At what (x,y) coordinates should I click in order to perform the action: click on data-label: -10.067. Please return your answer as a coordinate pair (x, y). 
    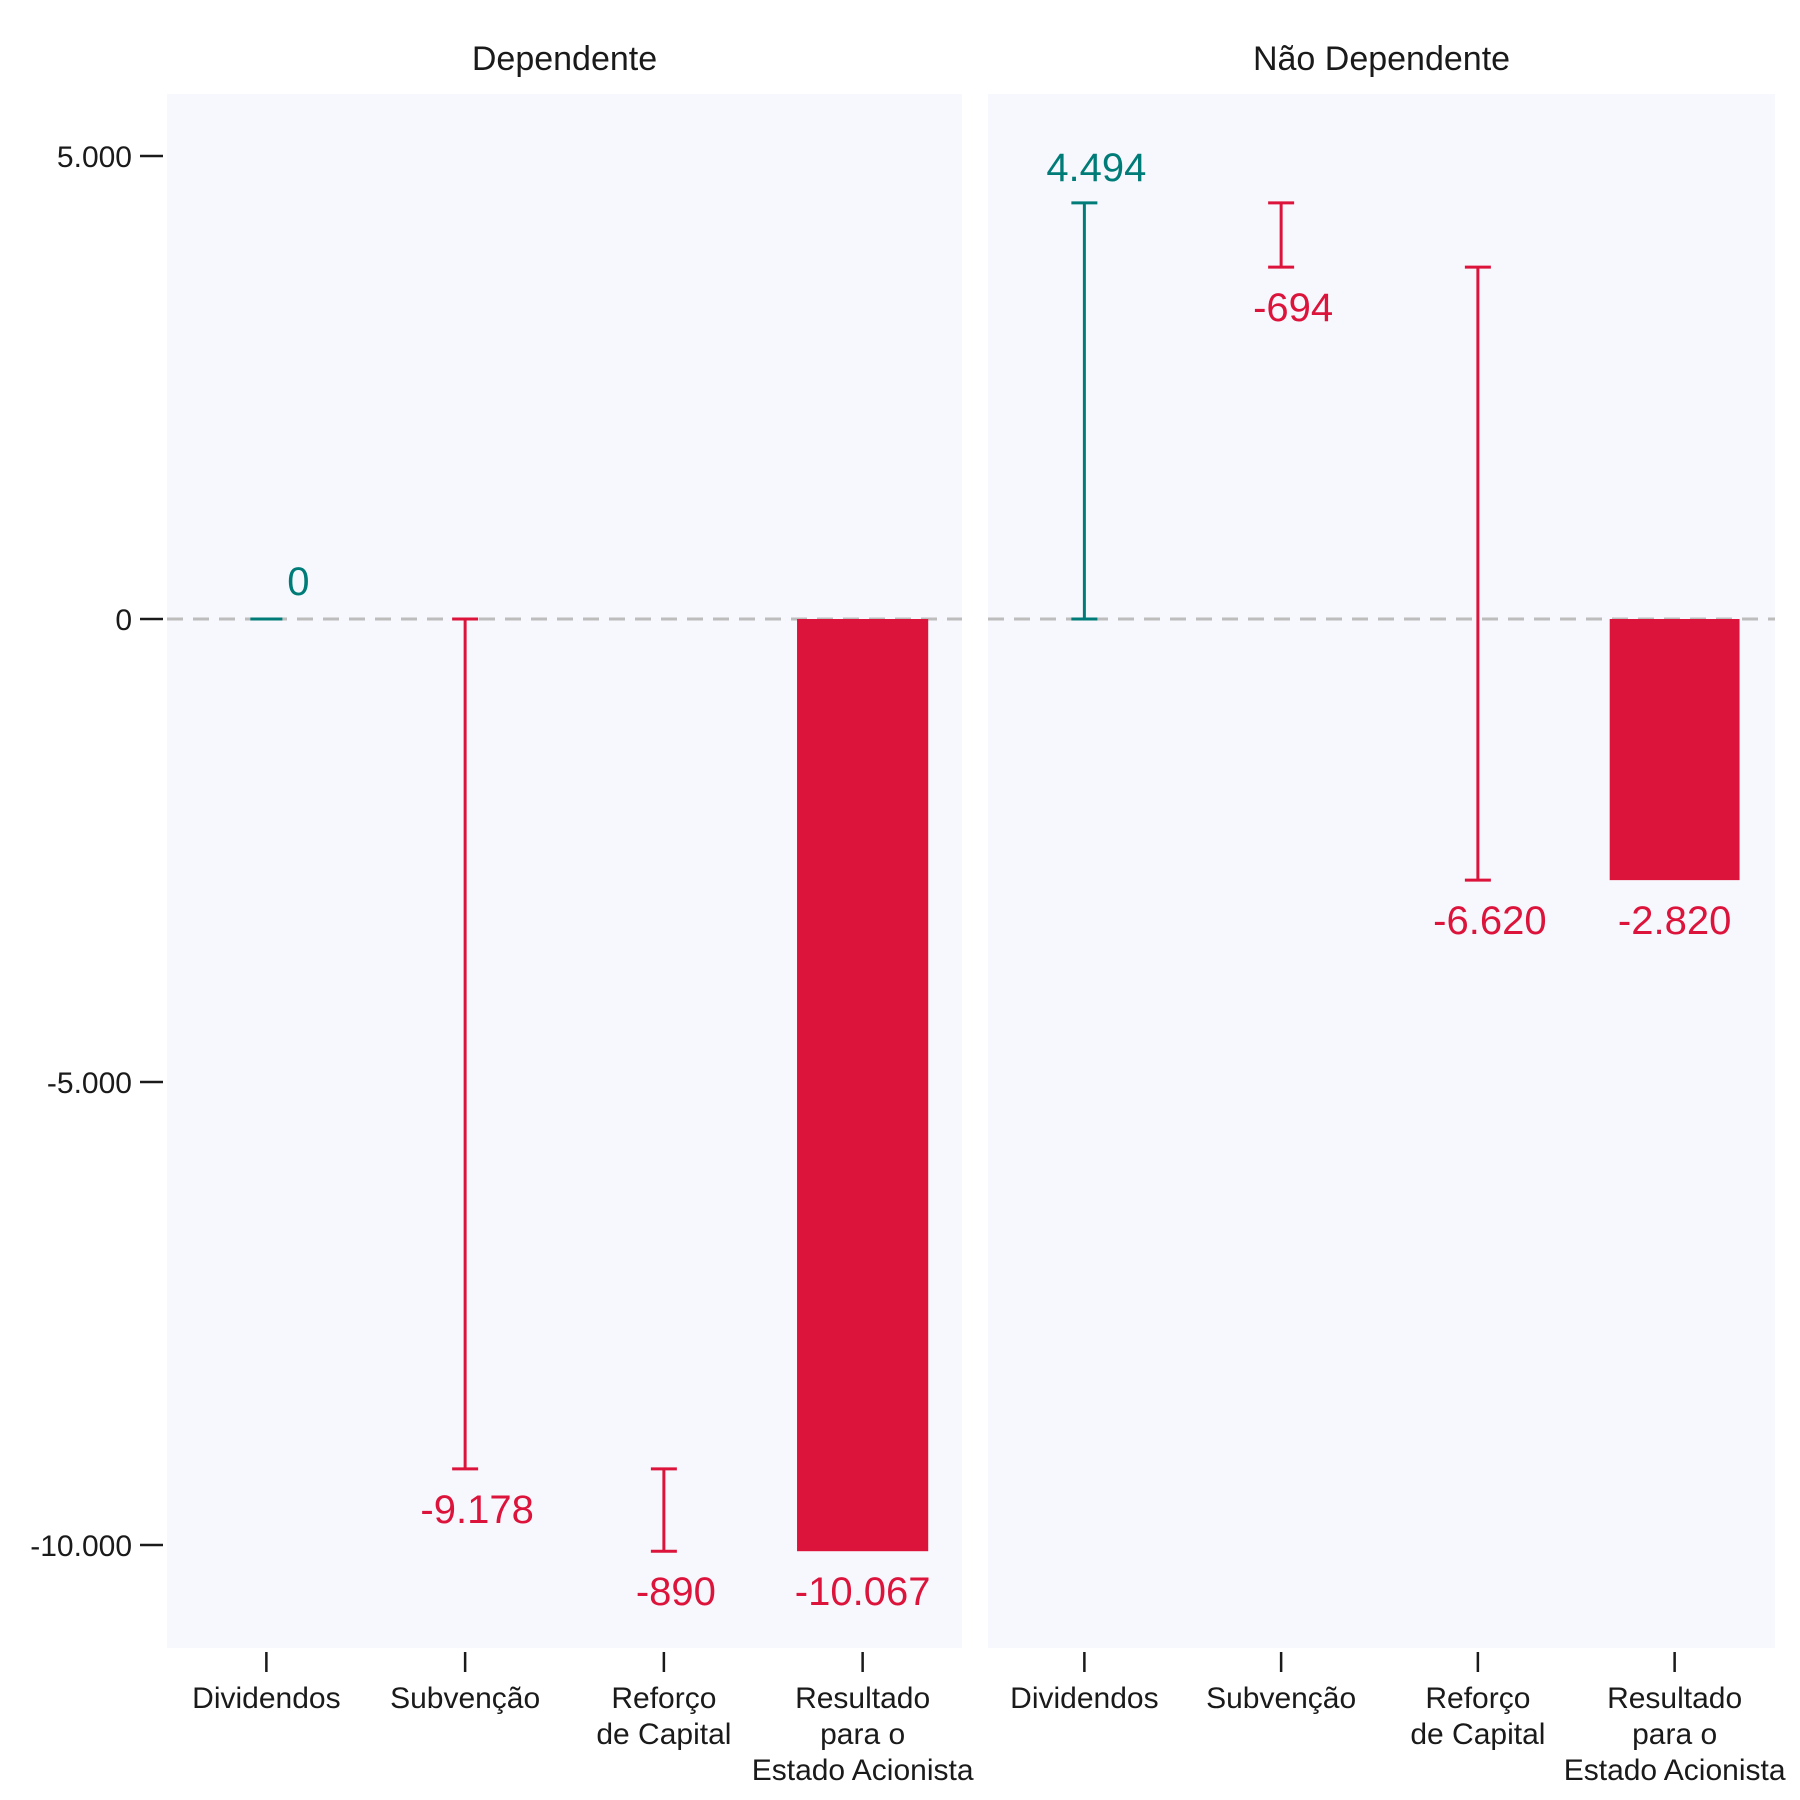
    Looking at the image, I should click on (863, 1592).